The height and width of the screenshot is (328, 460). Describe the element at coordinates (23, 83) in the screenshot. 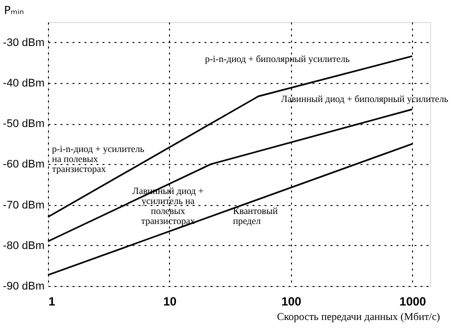

I see `y-tick-label: -40 dBm` at that location.